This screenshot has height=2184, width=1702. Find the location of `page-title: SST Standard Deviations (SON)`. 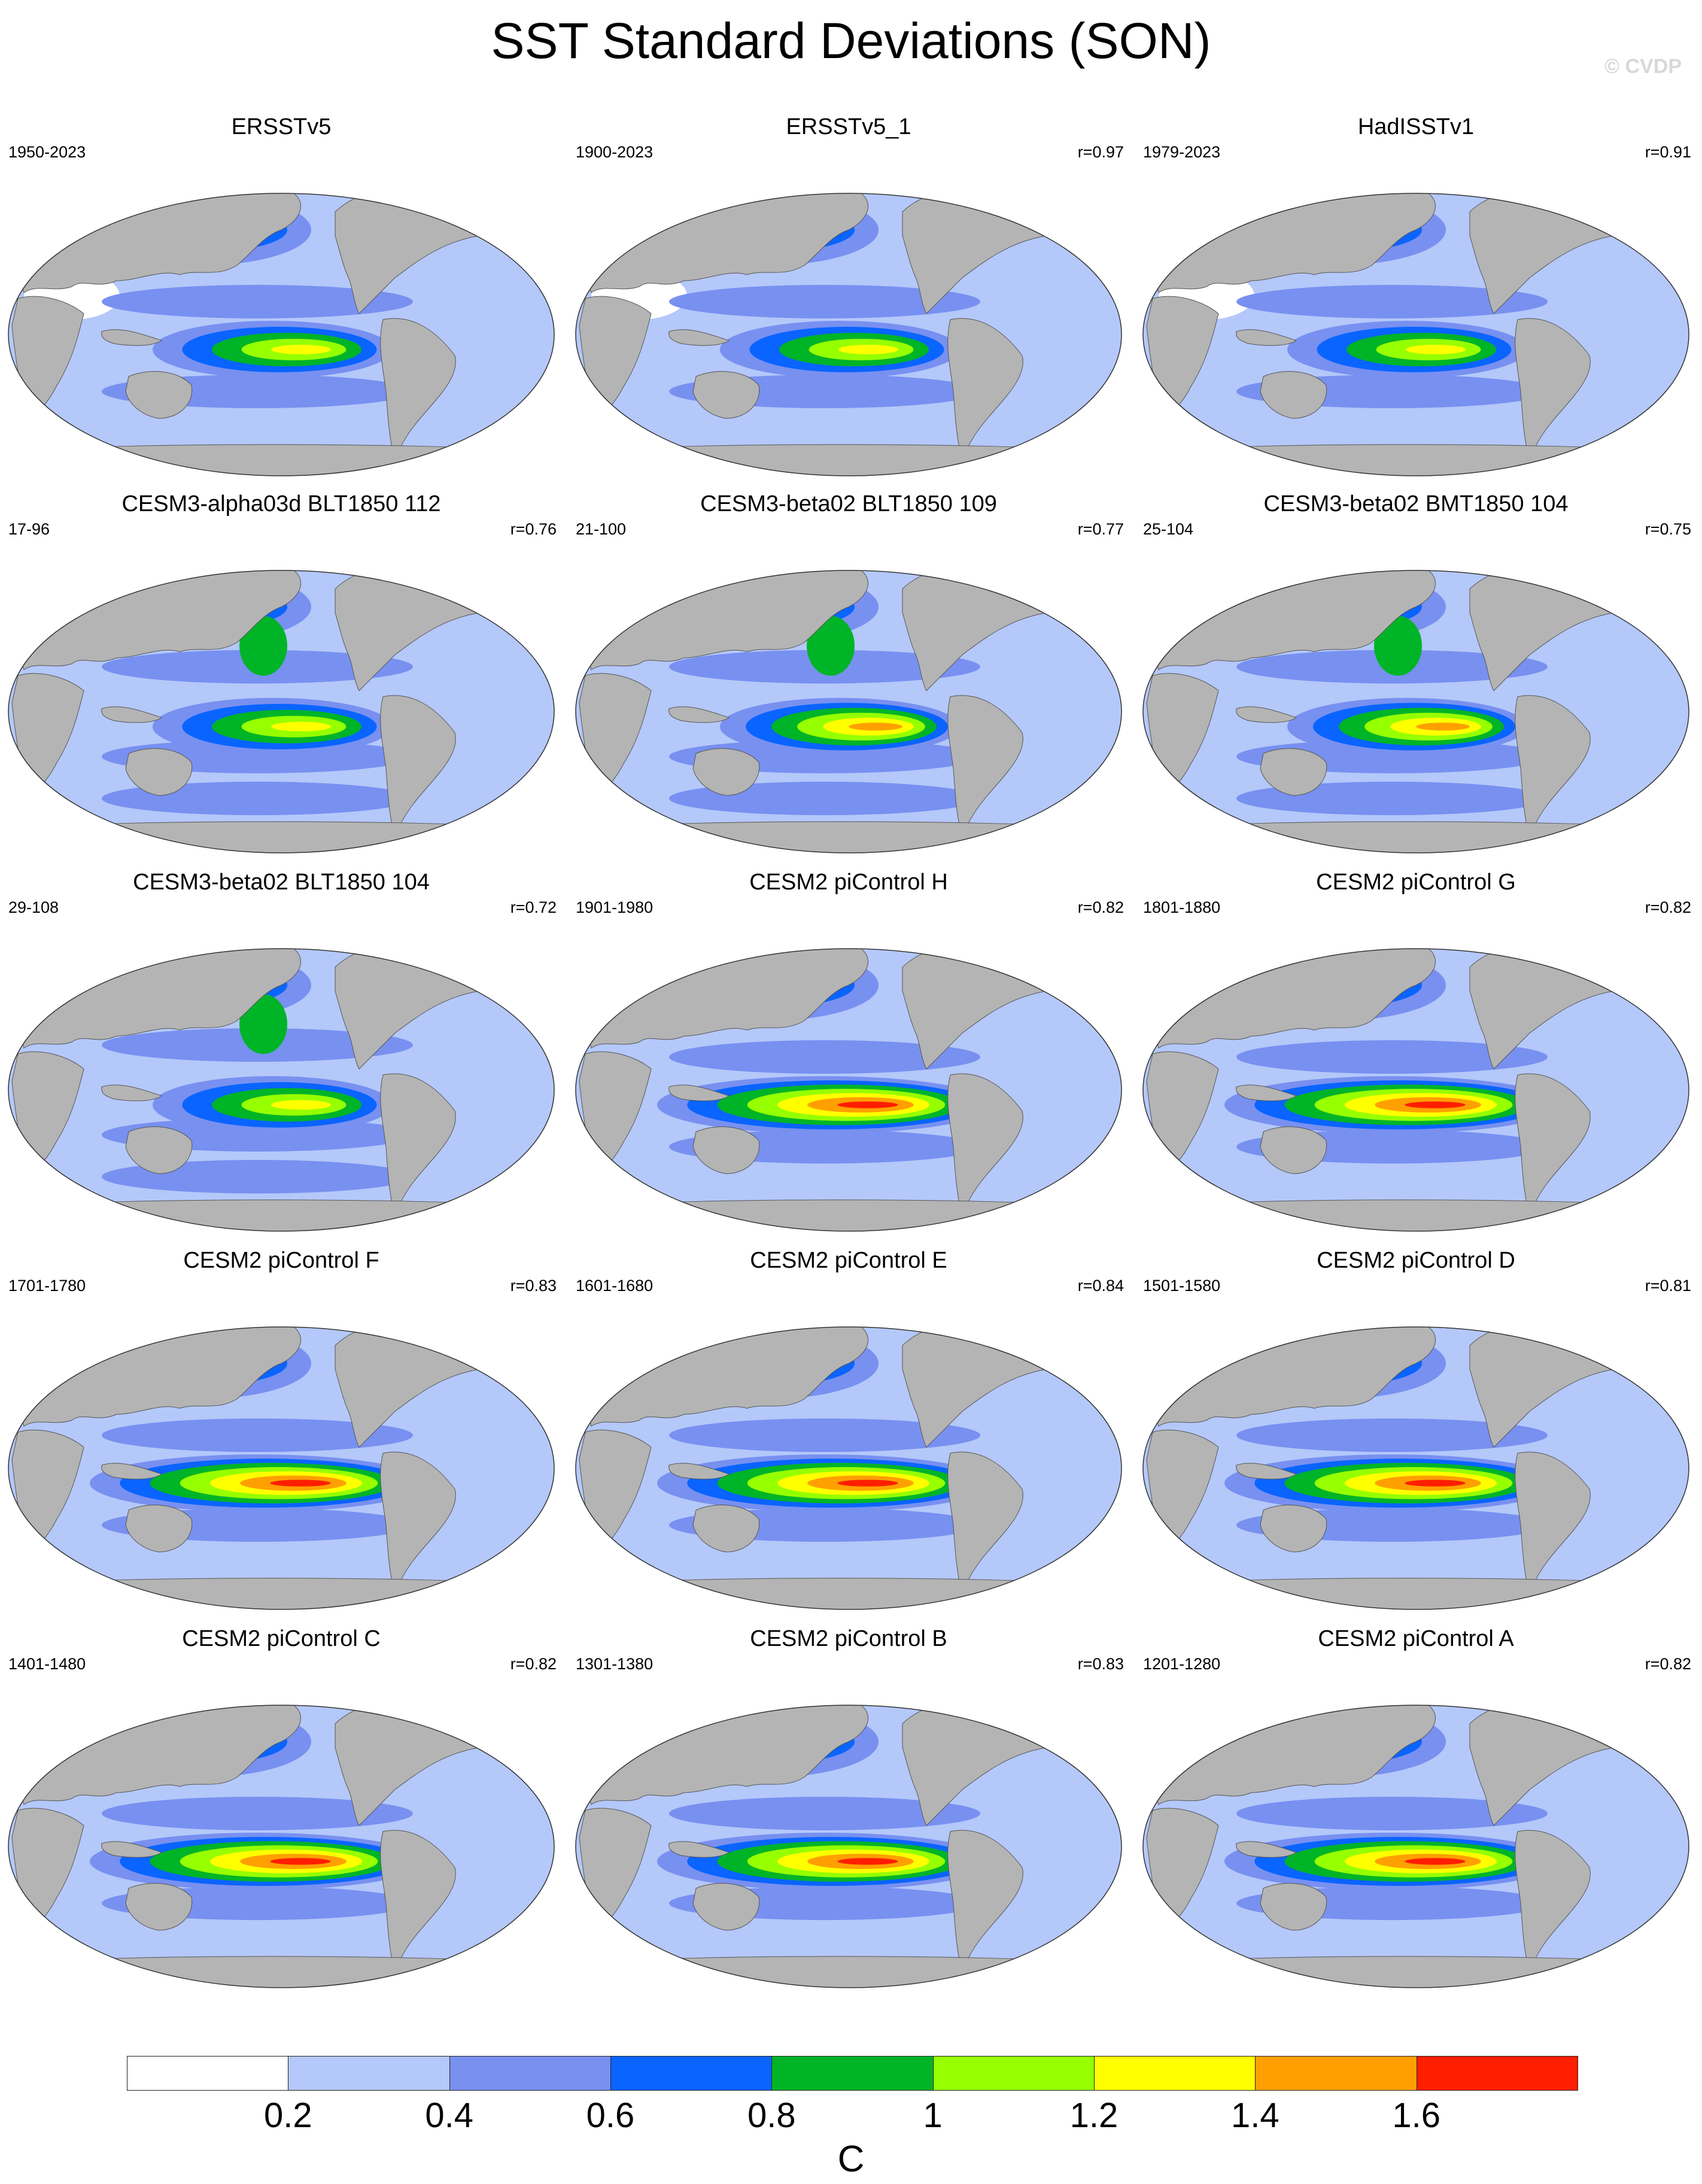

page-title: SST Standard Deviations (SON) is located at coordinates (851, 41).